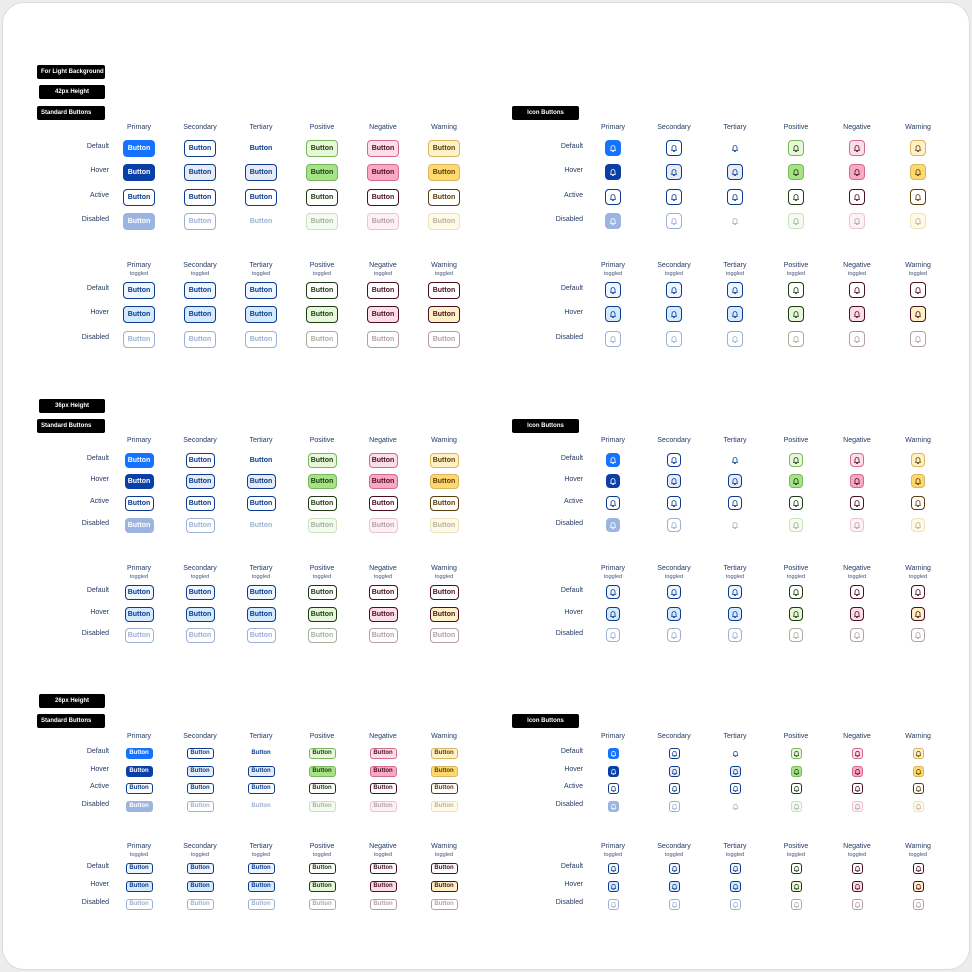 Image resolution: width=972 pixels, height=972 pixels. What do you see at coordinates (322, 197) in the screenshot?
I see `positive-active-button: Button` at bounding box center [322, 197].